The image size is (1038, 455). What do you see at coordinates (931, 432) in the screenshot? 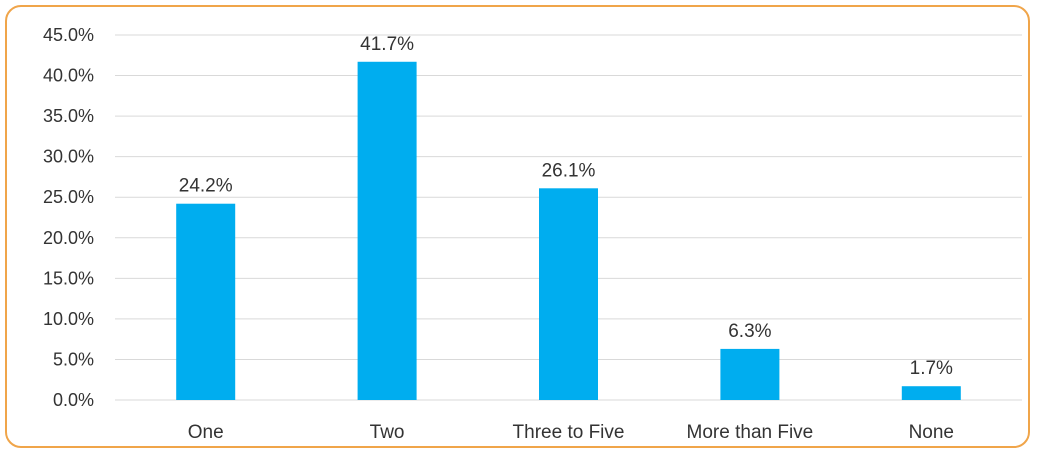
I see `x-category-label: None` at bounding box center [931, 432].